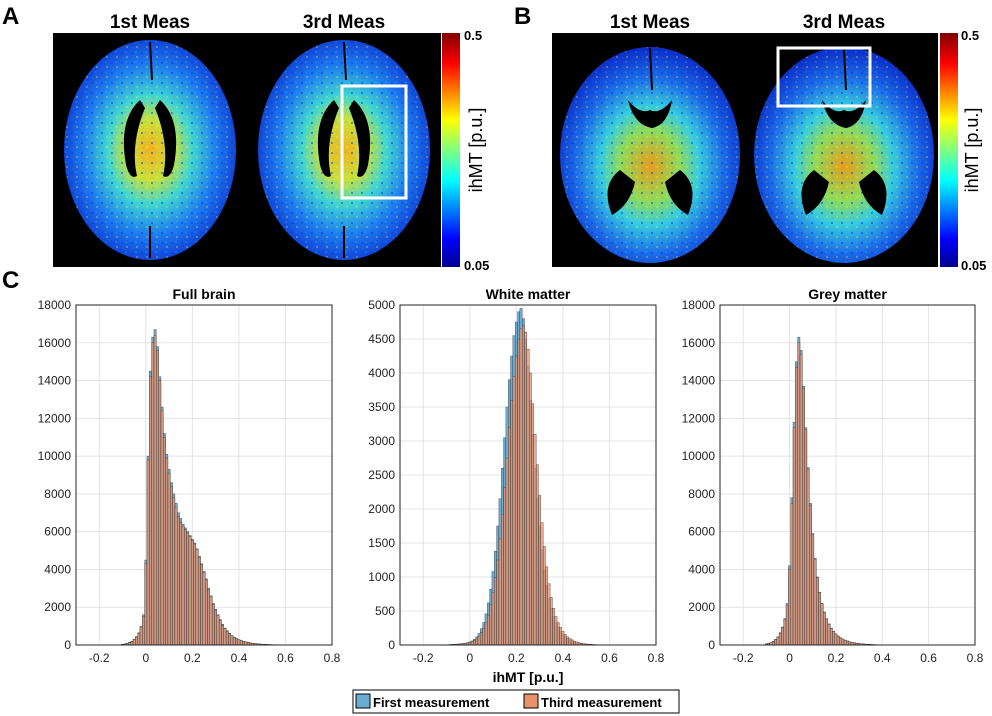  Describe the element at coordinates (516, 701) in the screenshot. I see `legend: First measurement Third measurement` at that location.